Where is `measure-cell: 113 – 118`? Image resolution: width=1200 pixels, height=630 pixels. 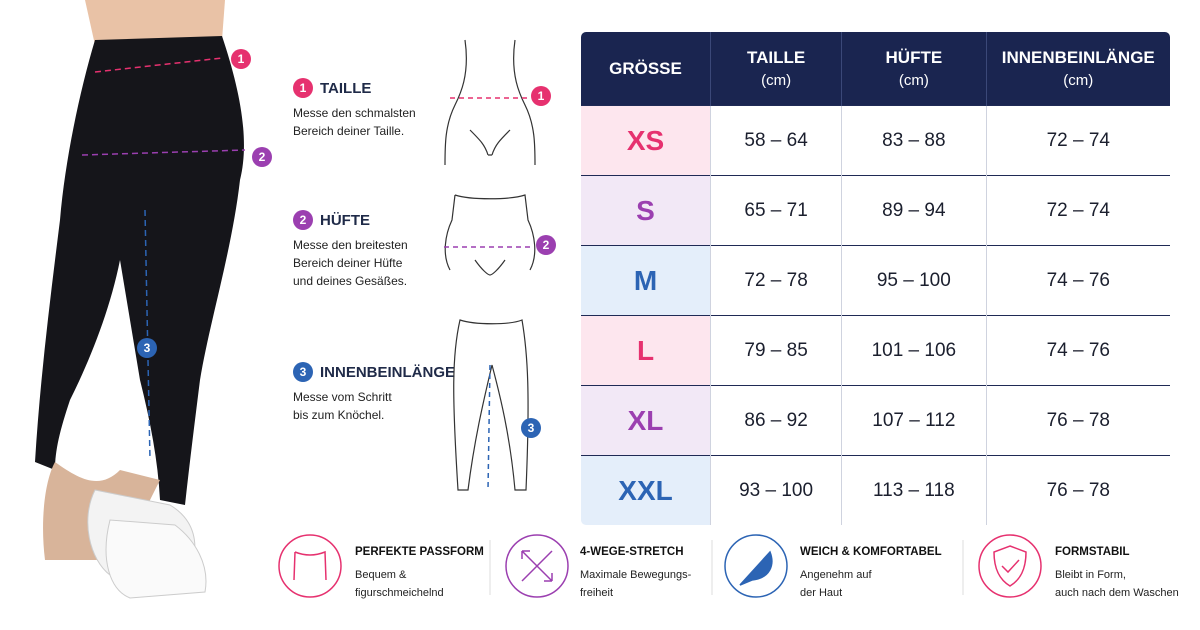
measure-cell: 113 – 118 is located at coordinates (914, 490).